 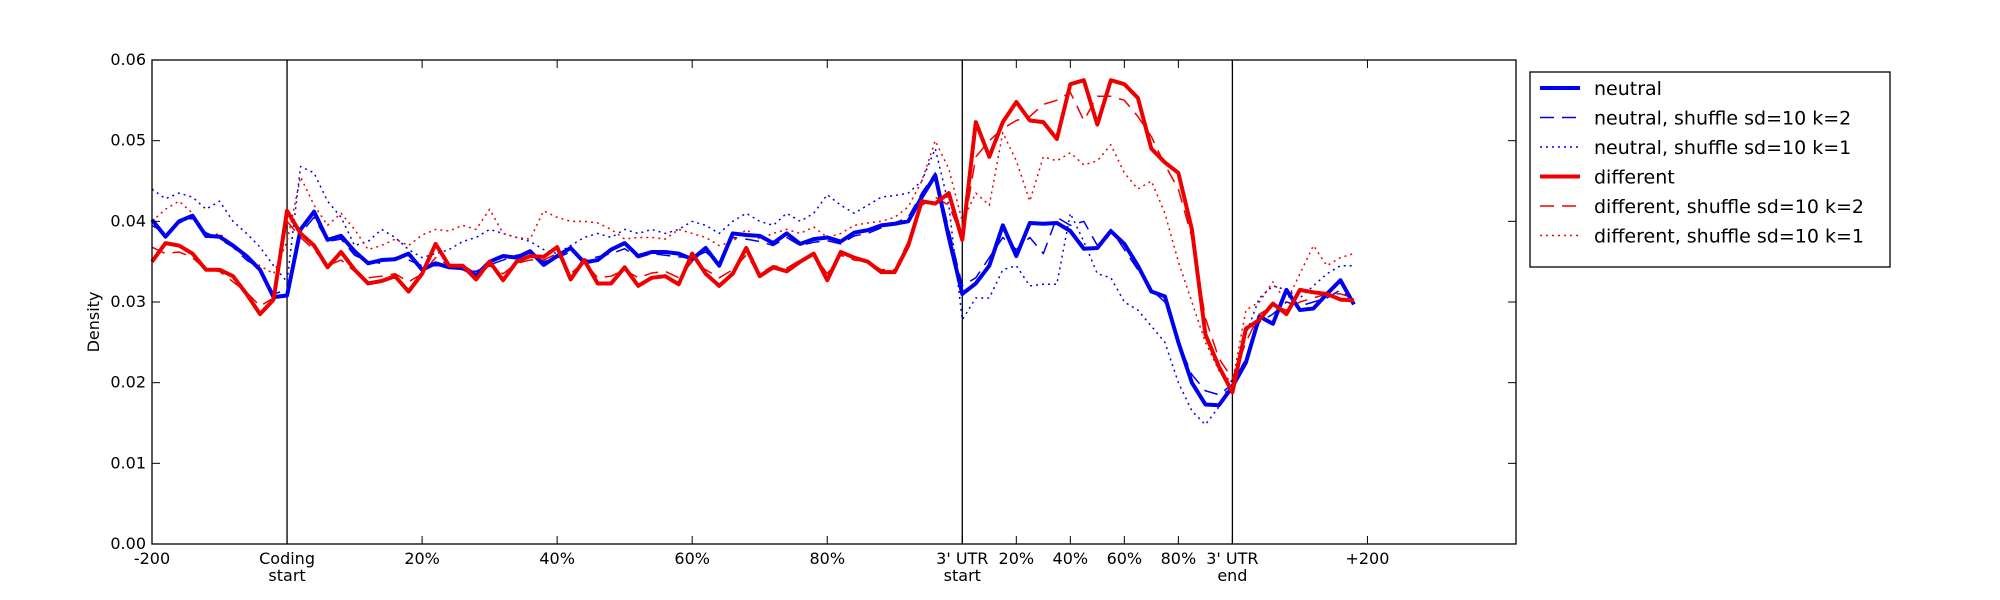 I want to click on x-tick-label: 3' UTR end, so click(x=1232, y=567).